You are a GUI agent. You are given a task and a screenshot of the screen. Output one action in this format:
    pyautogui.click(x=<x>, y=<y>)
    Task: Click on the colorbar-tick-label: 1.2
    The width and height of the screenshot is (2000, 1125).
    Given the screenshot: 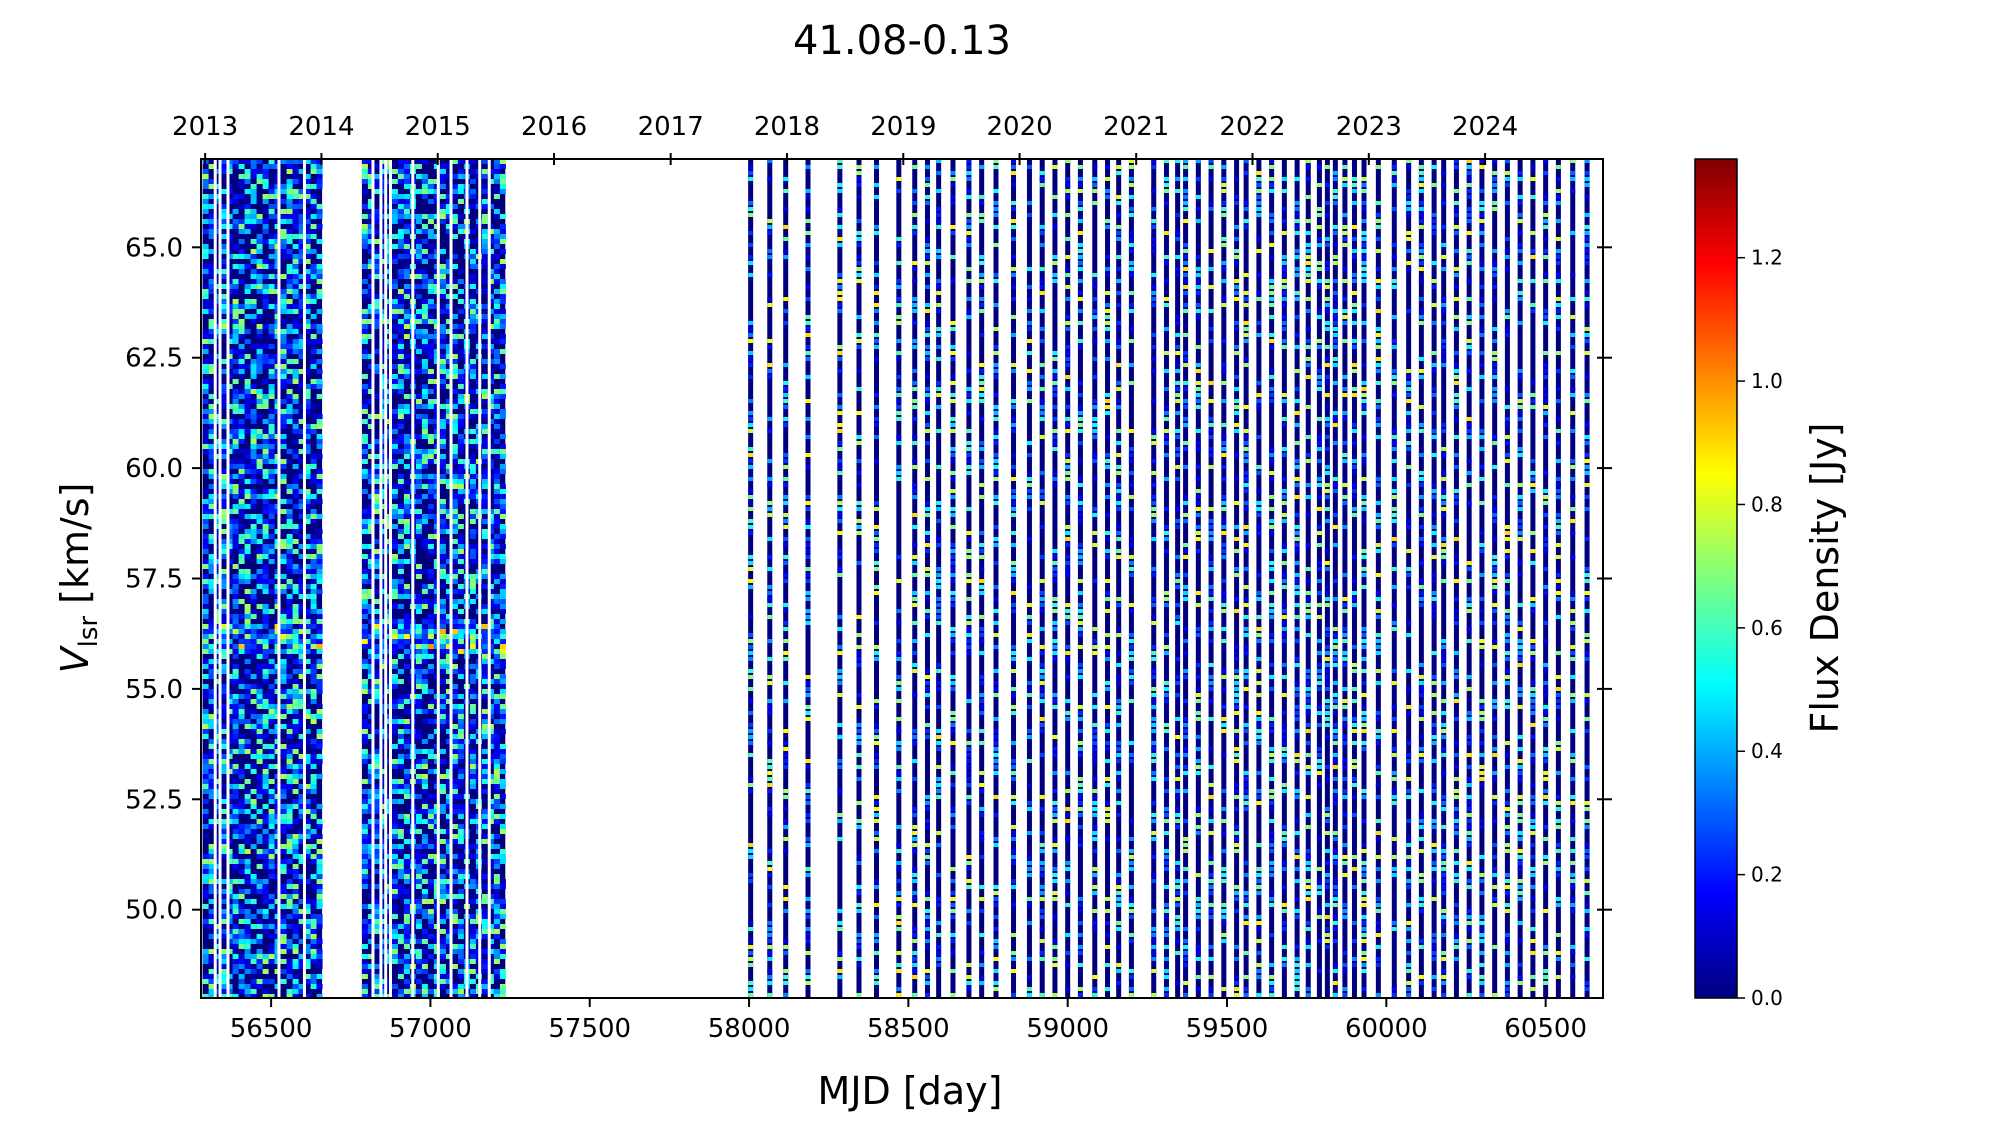 What is the action you would take?
    pyautogui.click(x=1767, y=258)
    